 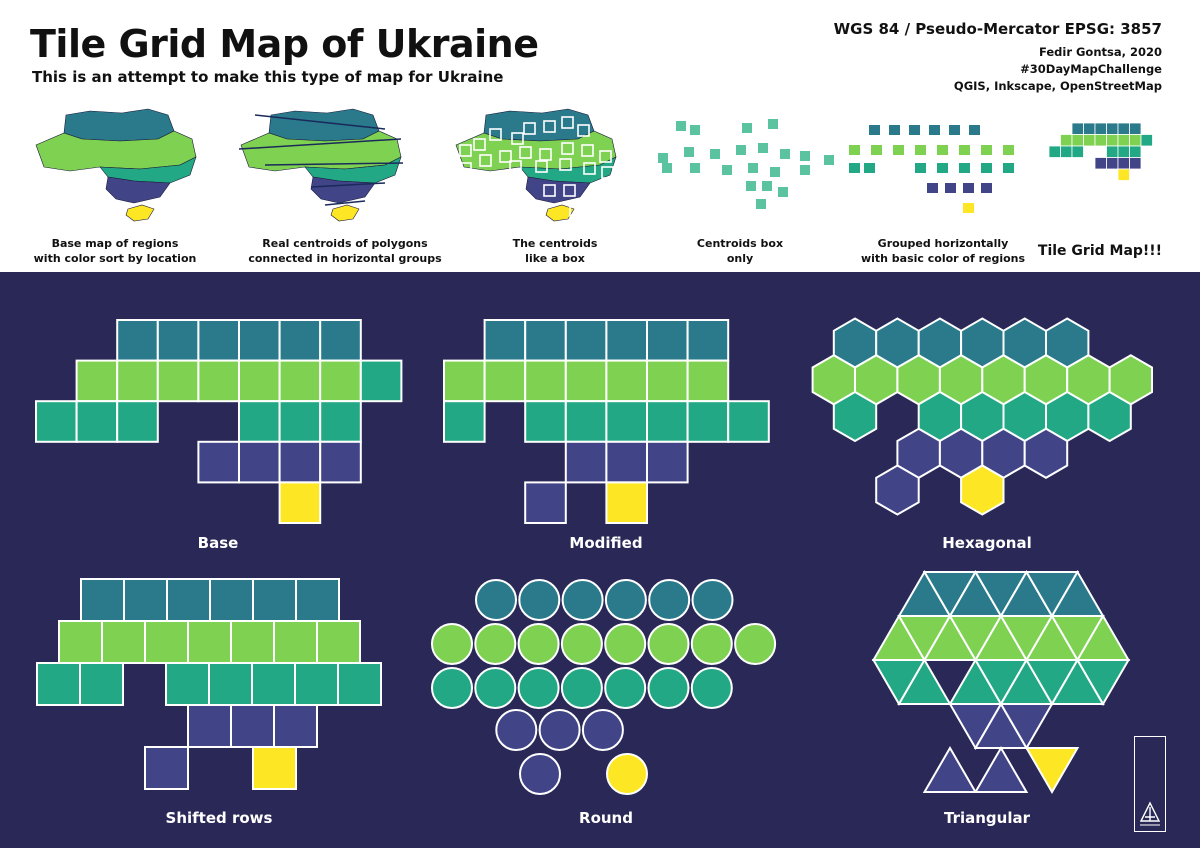 I want to click on thumb-grouped, so click(x=931, y=169).